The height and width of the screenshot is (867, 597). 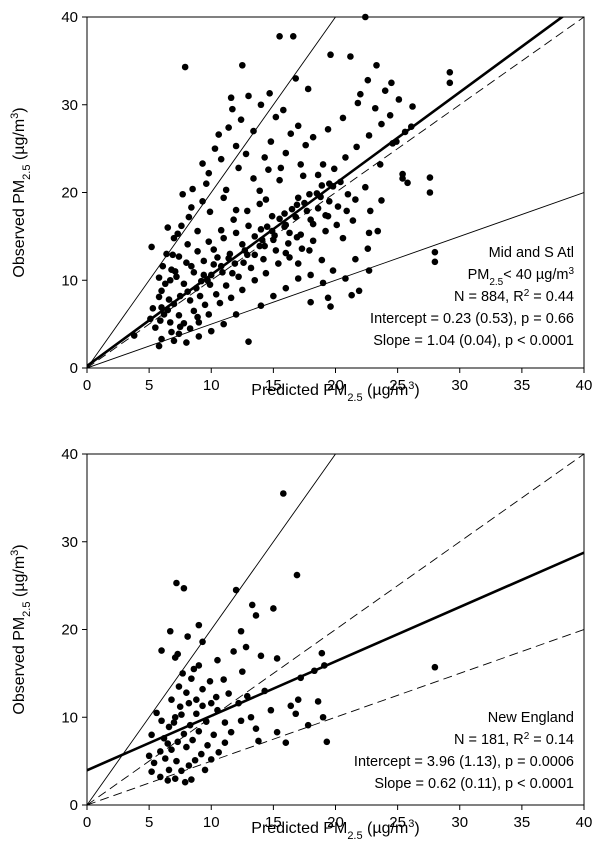 I want to click on x-tick-label: 30, so click(x=459, y=822).